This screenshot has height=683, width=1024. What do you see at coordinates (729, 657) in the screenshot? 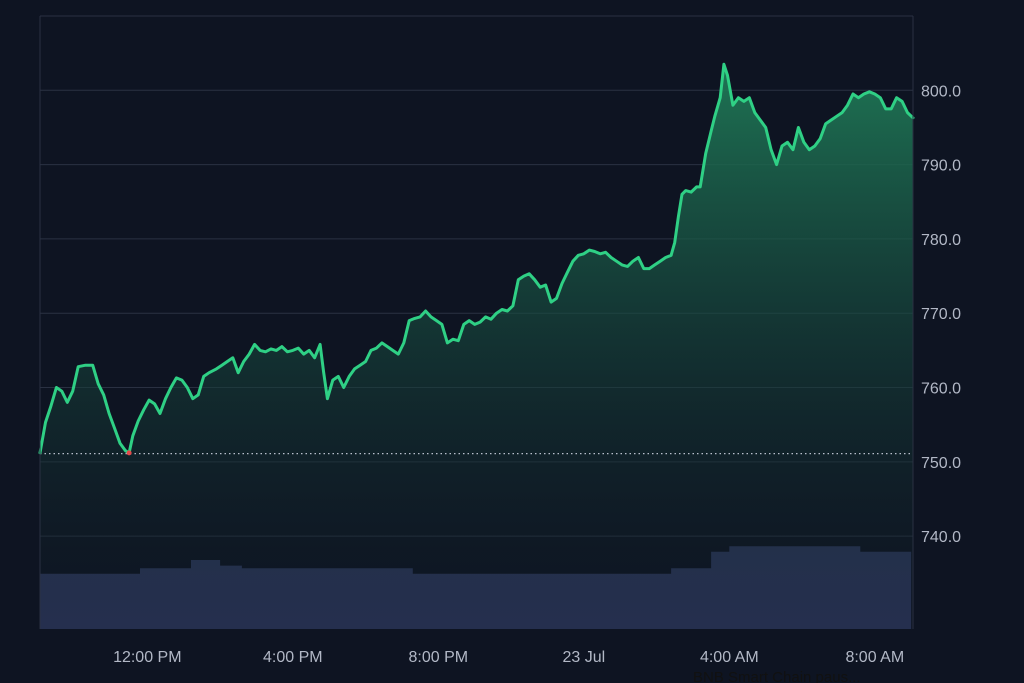
I see `x-tick-label-4: 4:00 AM` at bounding box center [729, 657].